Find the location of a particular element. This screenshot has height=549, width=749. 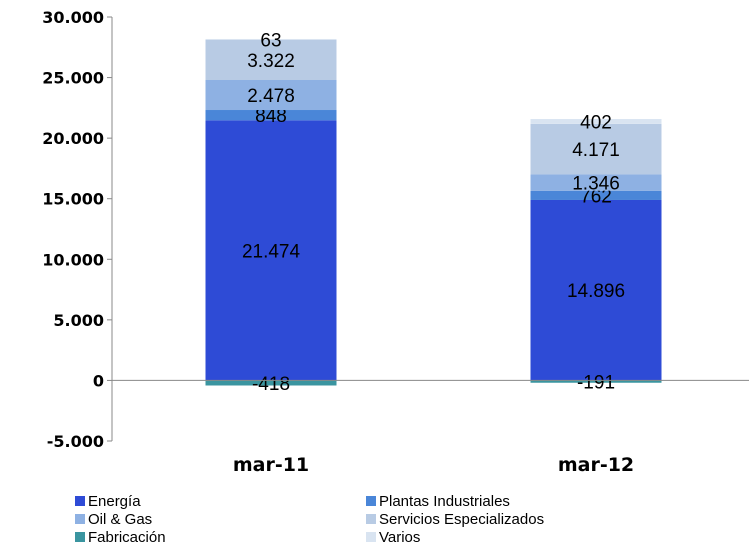

data-label: 848 is located at coordinates (271, 116).